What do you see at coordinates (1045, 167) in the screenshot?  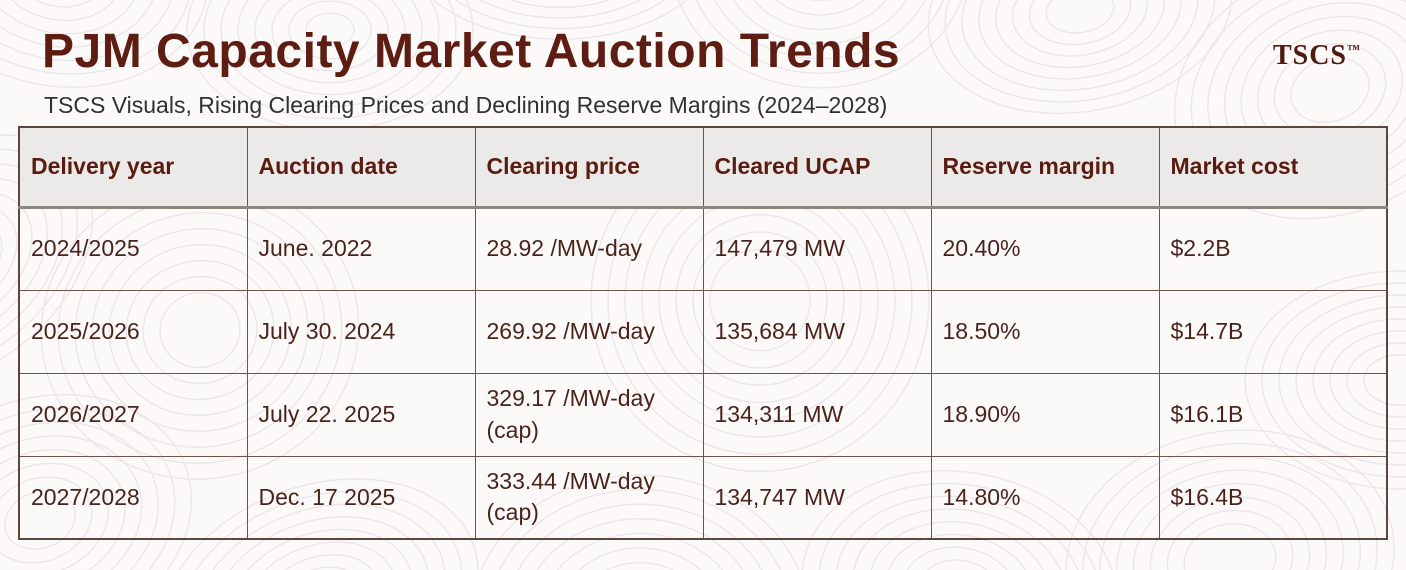 I see `column-header-reserve-margin: Reserve margin` at bounding box center [1045, 167].